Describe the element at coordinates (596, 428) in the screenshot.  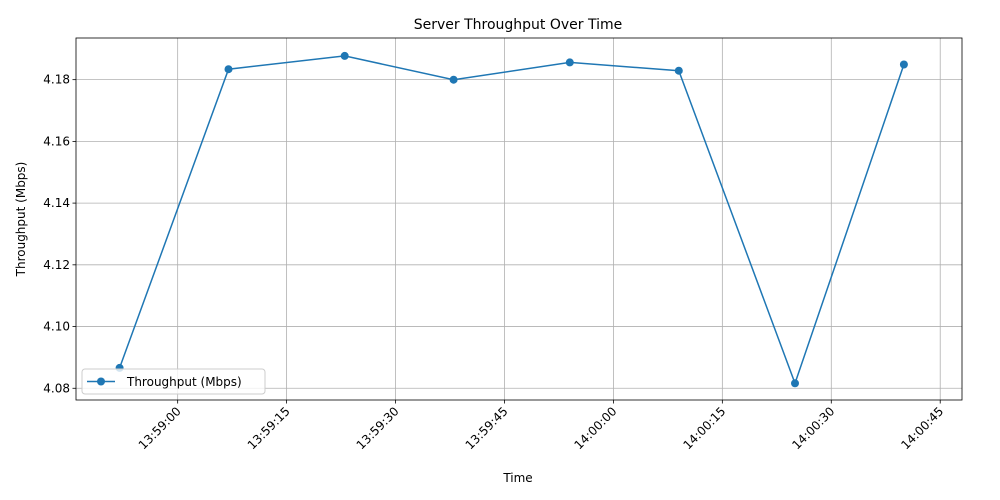
I see `x-tick-label: 14:00:00` at that location.